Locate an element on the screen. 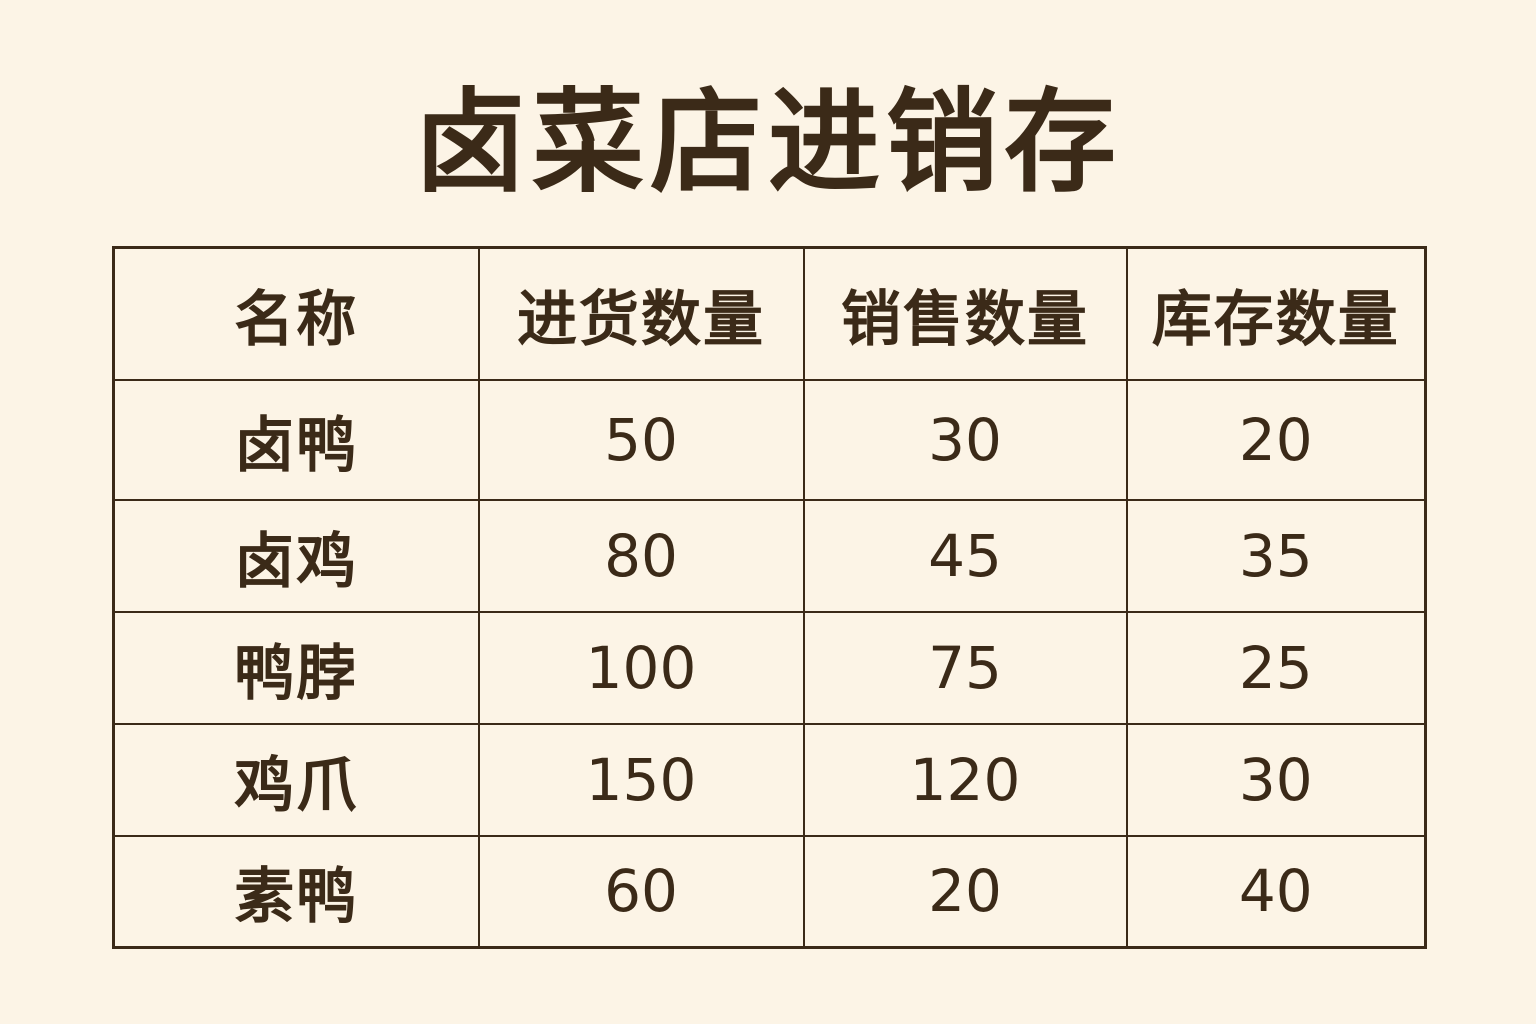  header-stock-qty: 库存数量 is located at coordinates (1276, 313).